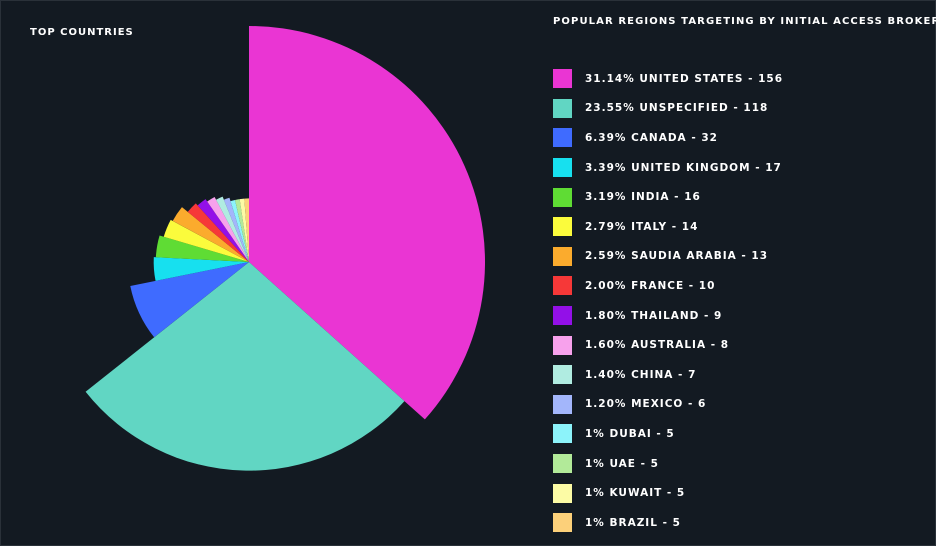 Image resolution: width=936 pixels, height=546 pixels. What do you see at coordinates (683, 167) in the screenshot?
I see `legend-label: 3.39% UNITED KINGDOM - 17` at bounding box center [683, 167].